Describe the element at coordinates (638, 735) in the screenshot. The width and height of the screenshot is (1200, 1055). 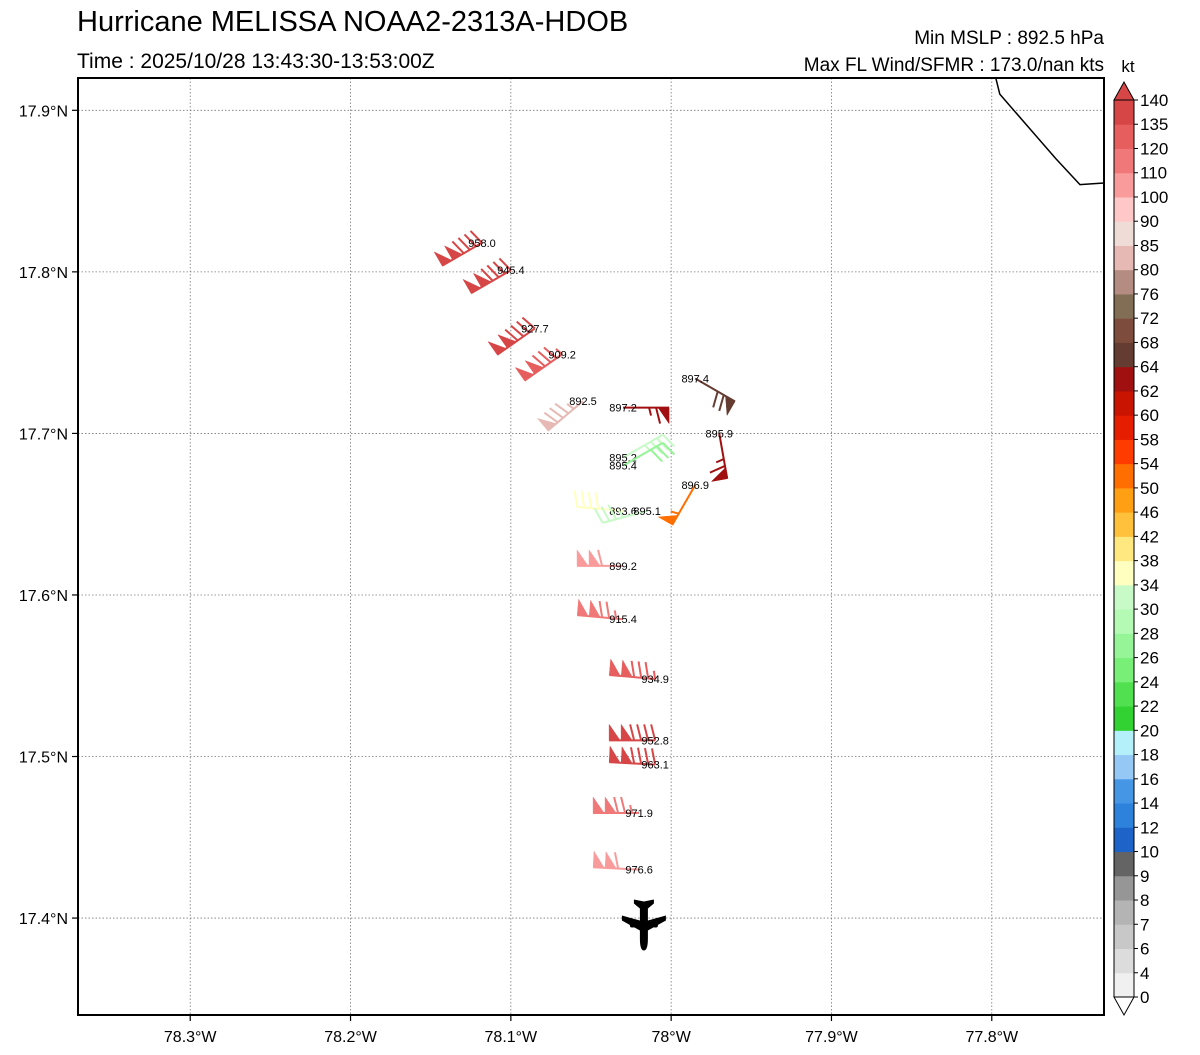
I see `wind-barb: 952.8` at that location.